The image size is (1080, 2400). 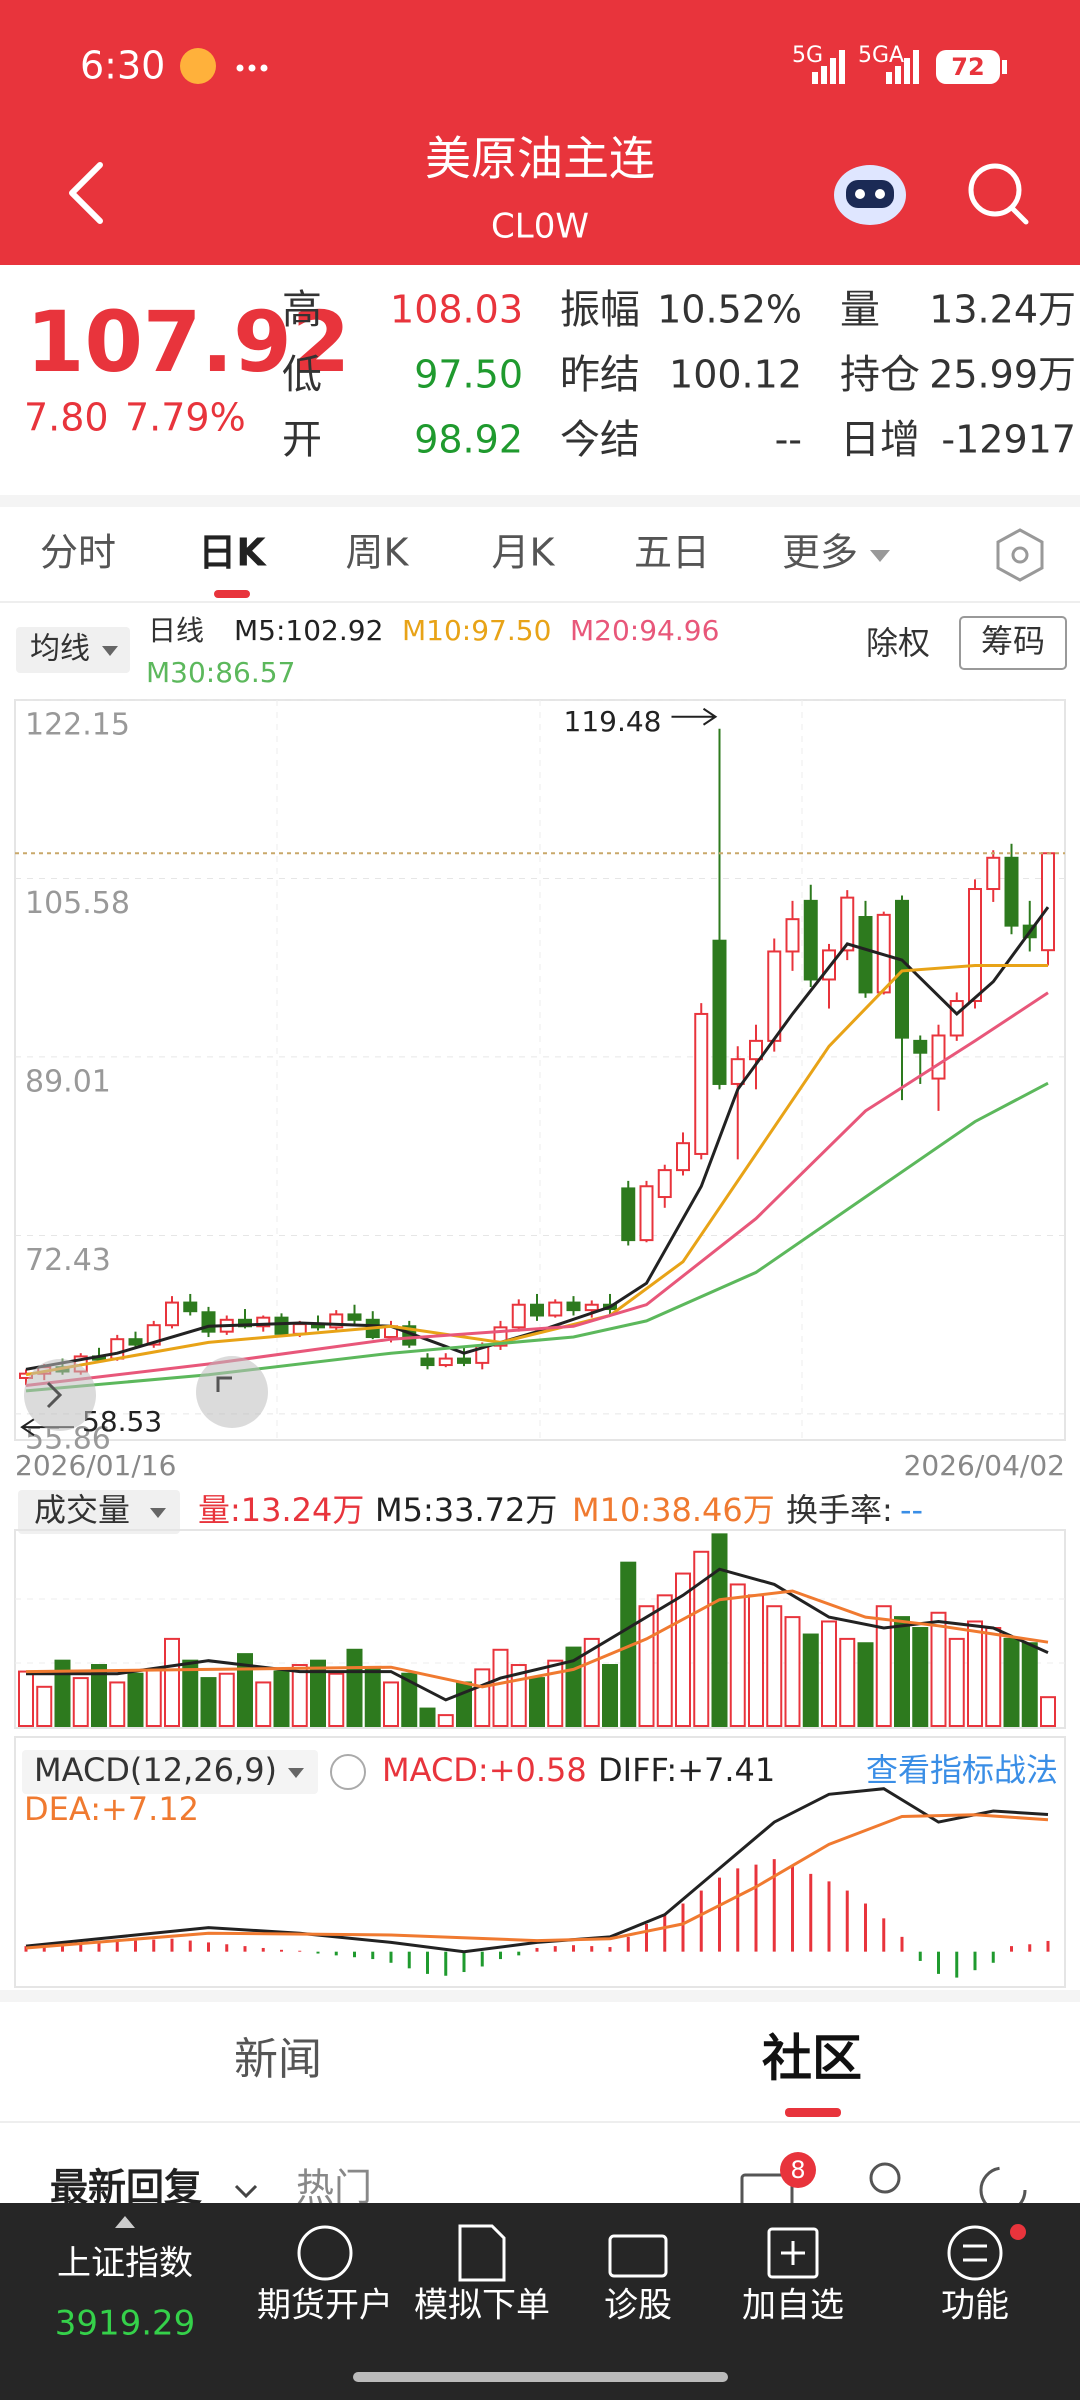 What do you see at coordinates (66, 418) in the screenshot?
I see `price-change: 7.80` at bounding box center [66, 418].